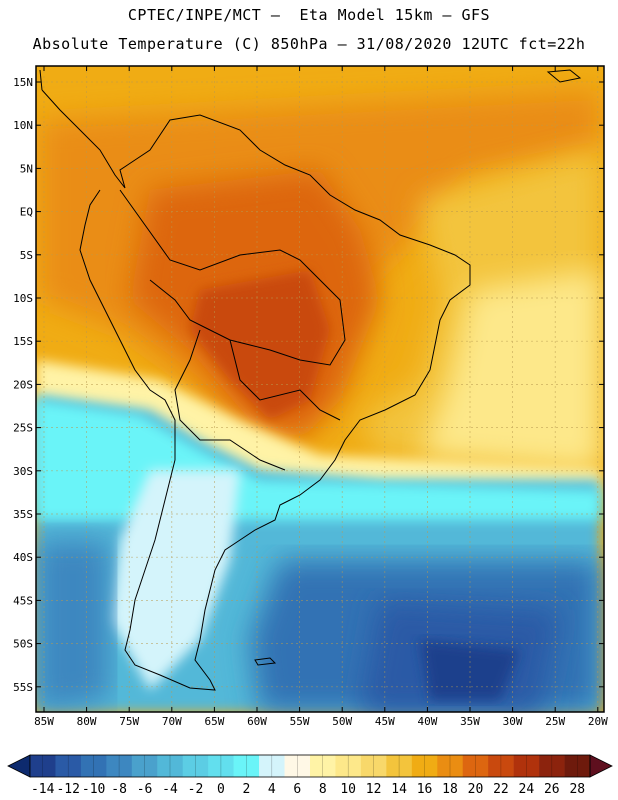  I want to click on lon-label: 25W, so click(555, 721).